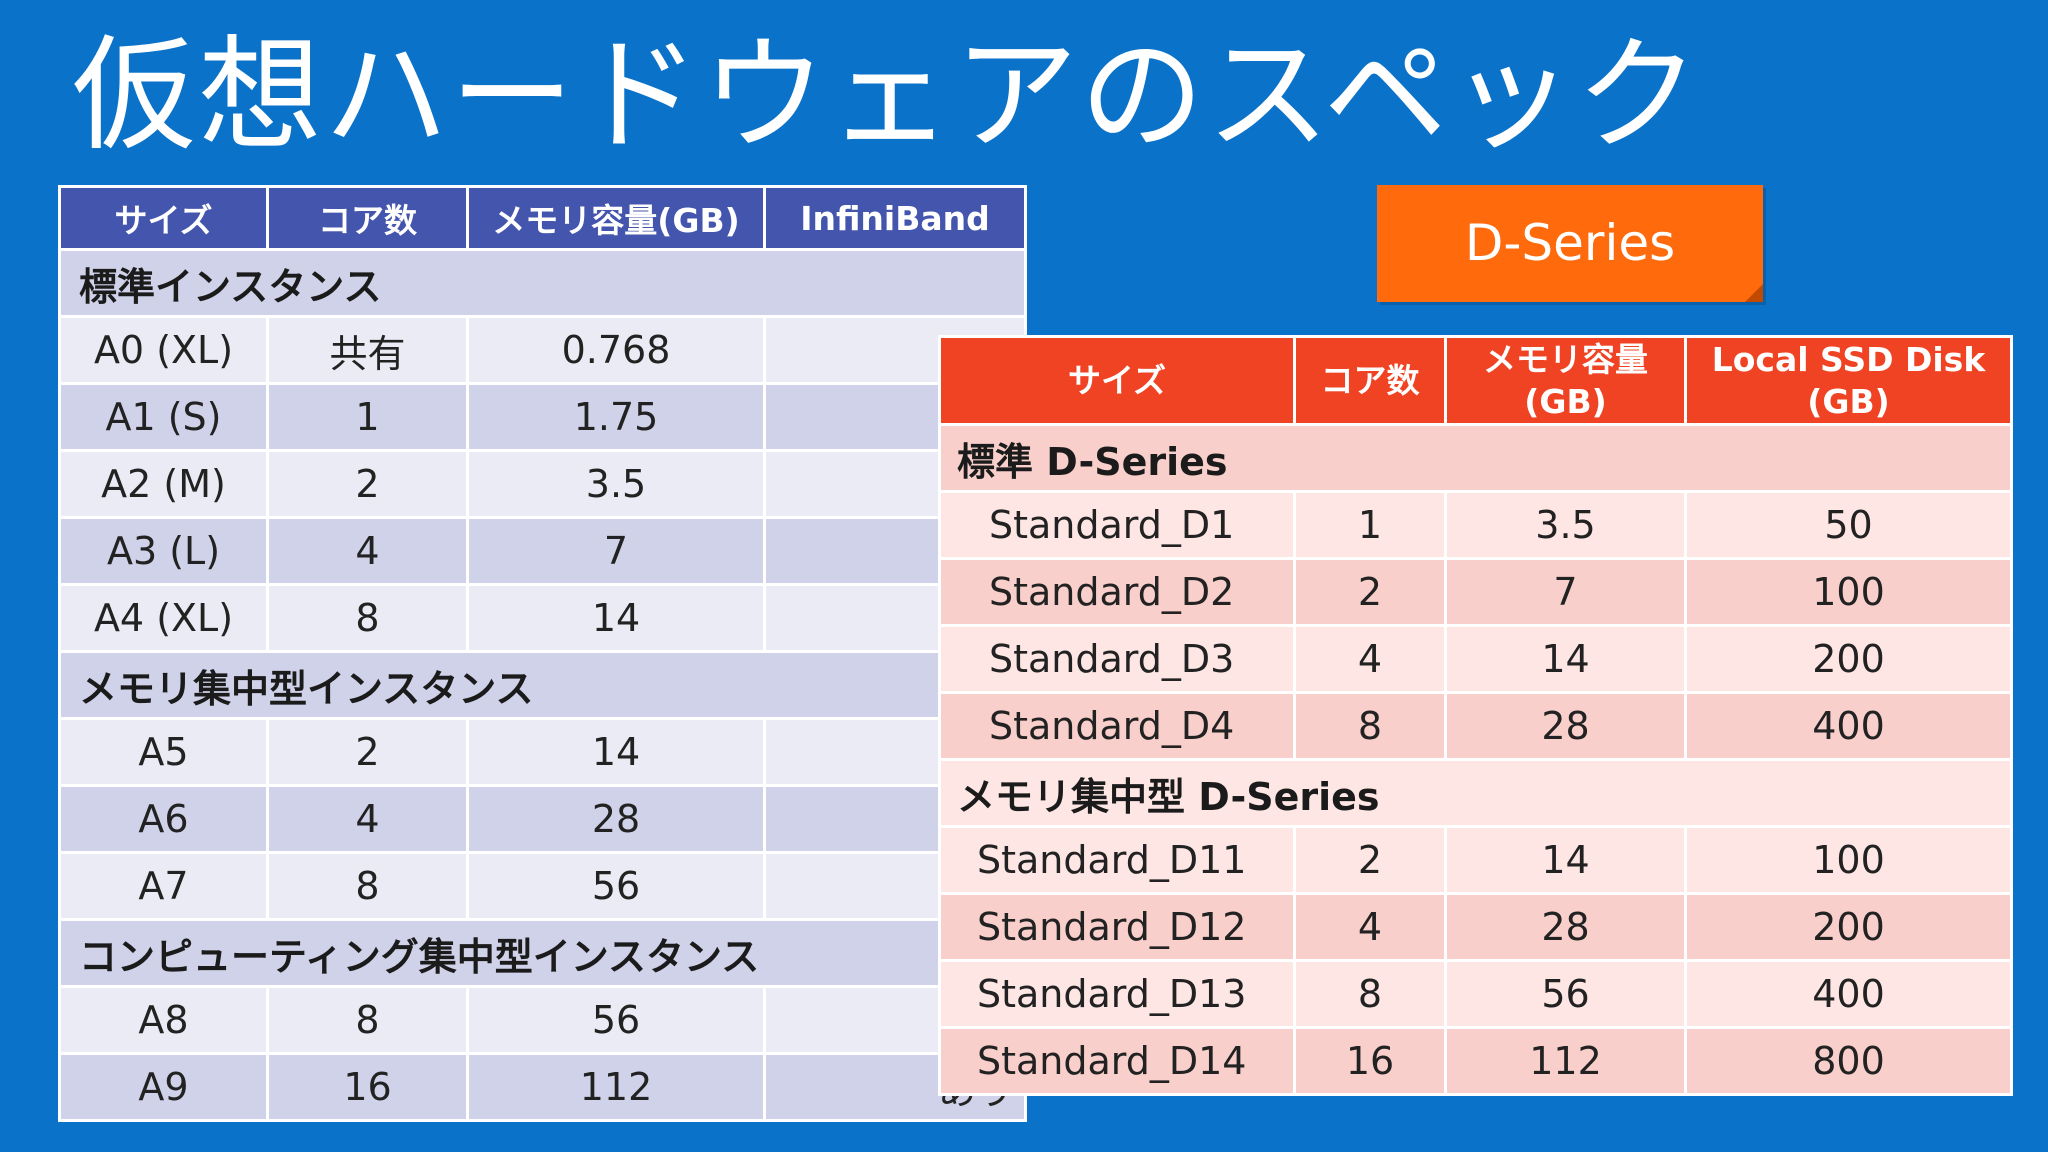 The image size is (2048, 1152). I want to click on d-cell-memory: 28, so click(1565, 726).